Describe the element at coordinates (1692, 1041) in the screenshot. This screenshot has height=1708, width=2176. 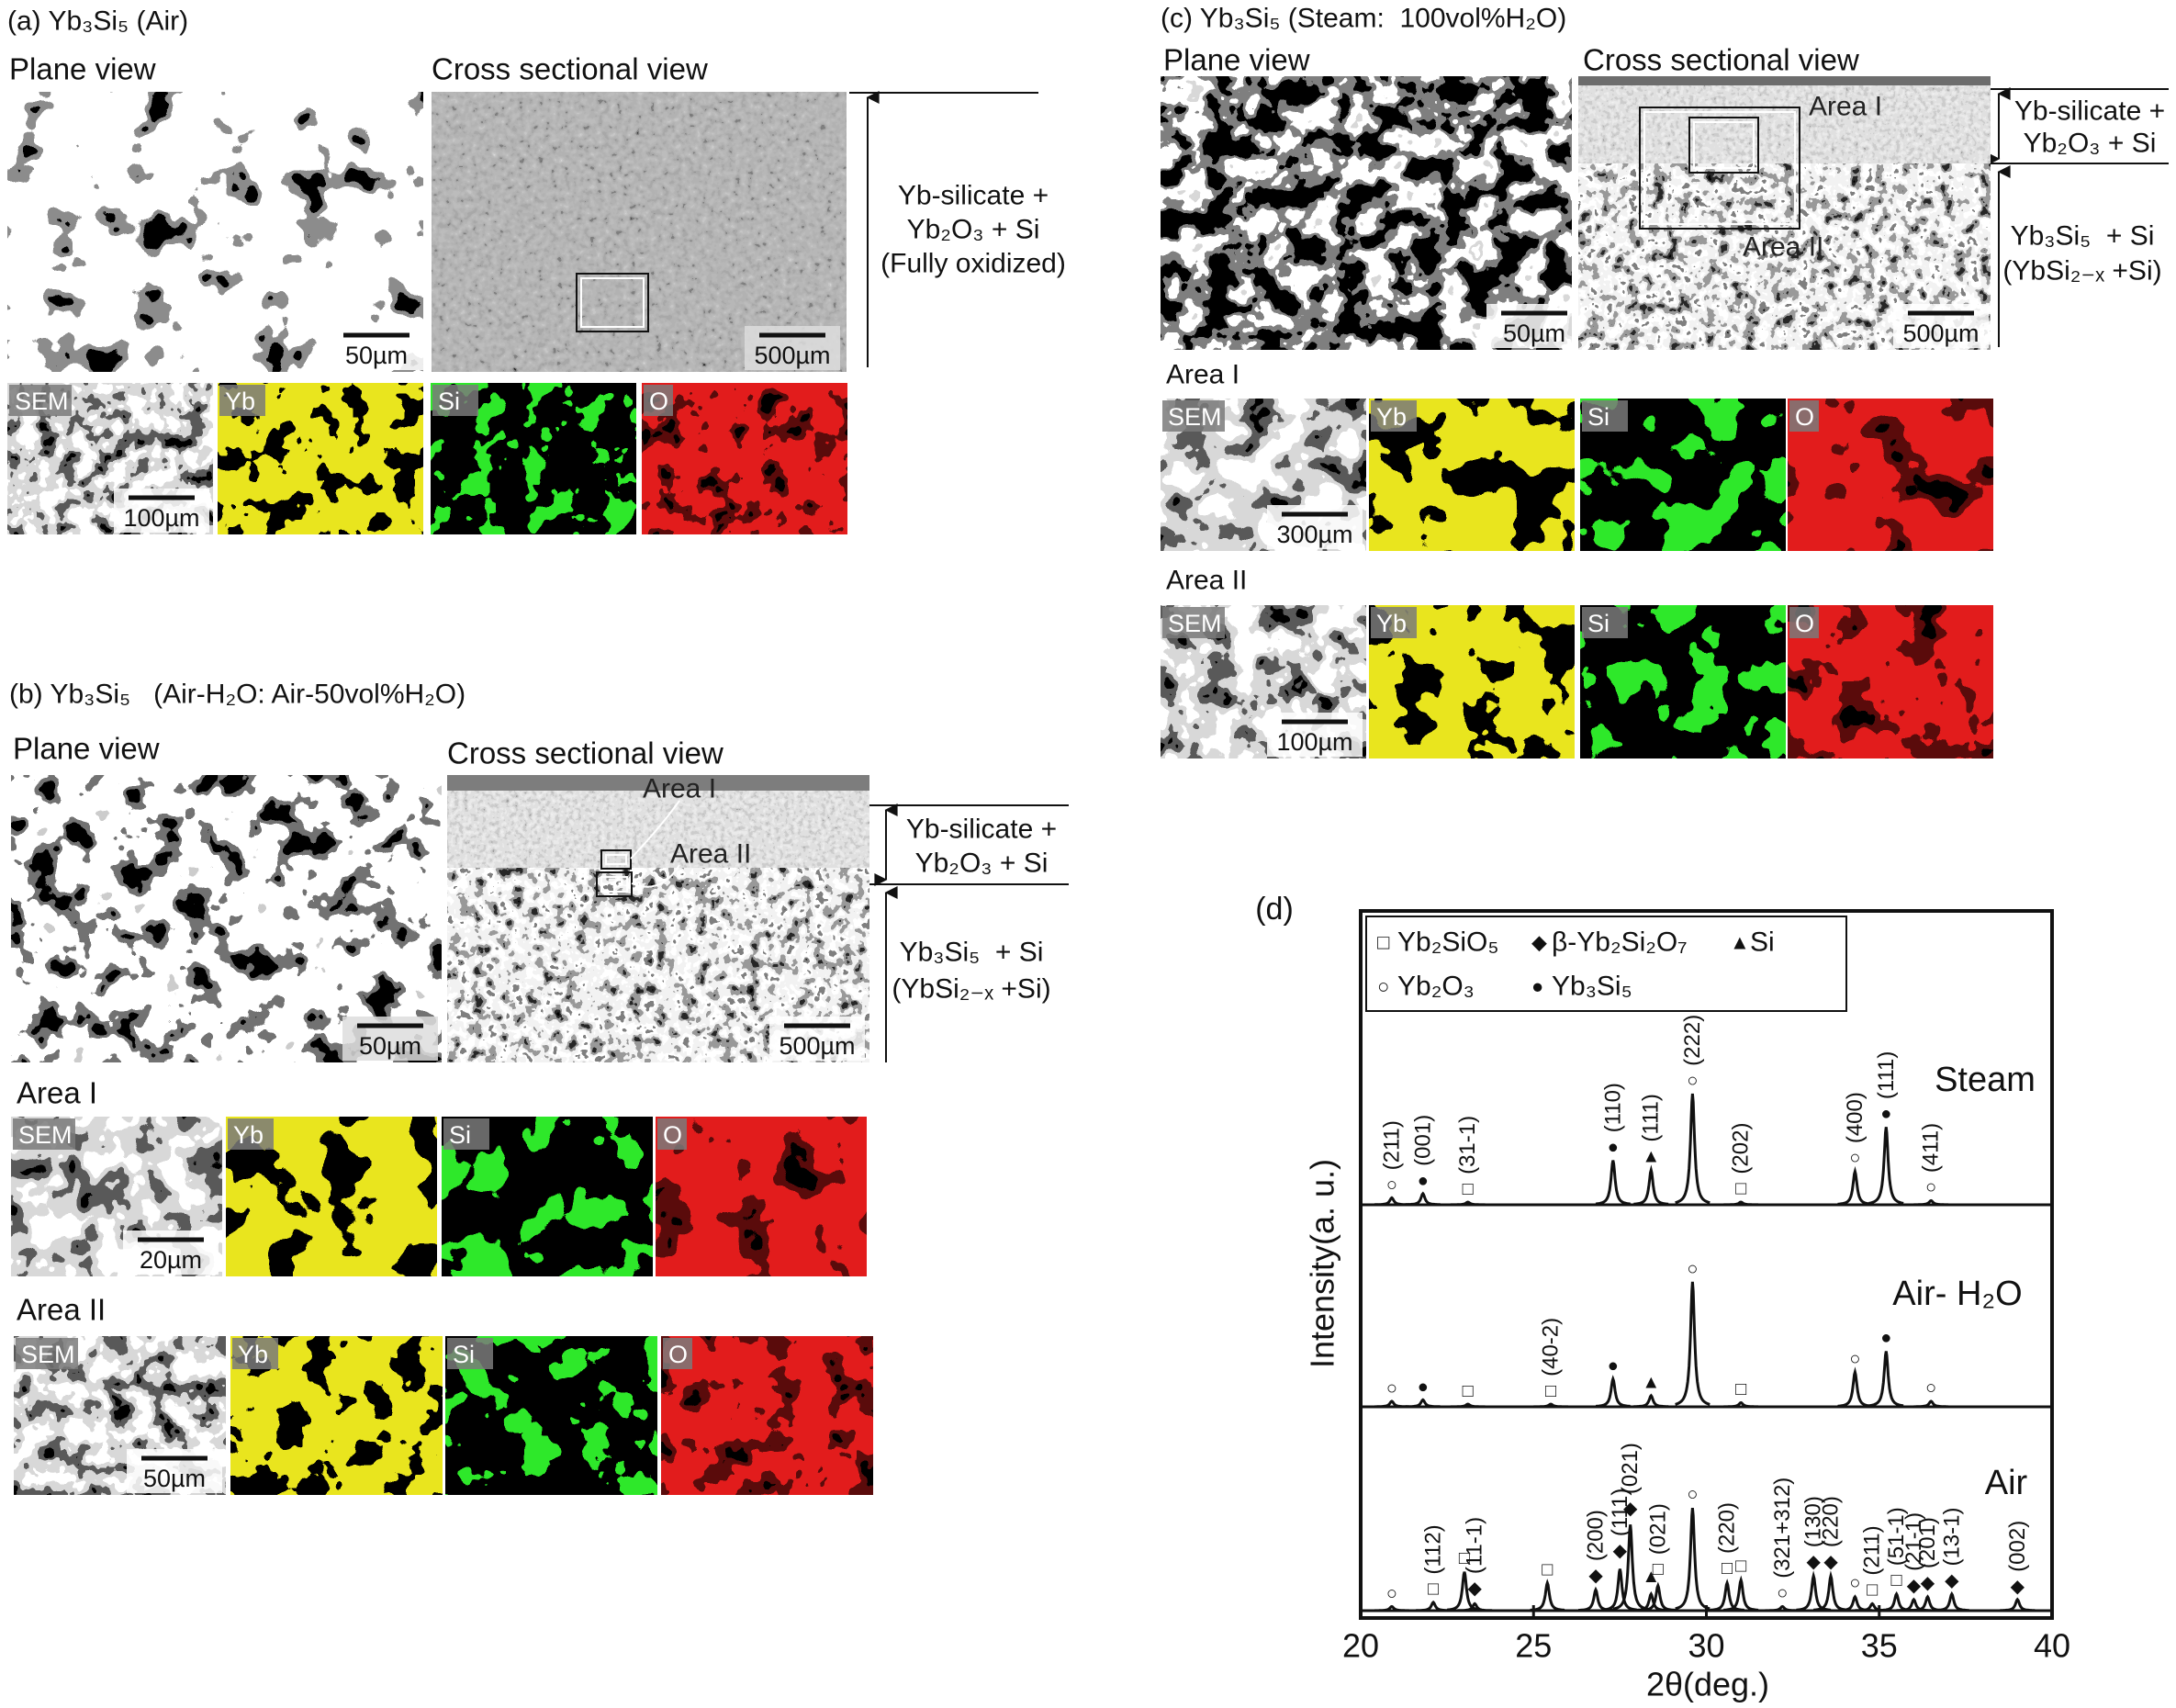
I see `peak-label: (222)` at that location.